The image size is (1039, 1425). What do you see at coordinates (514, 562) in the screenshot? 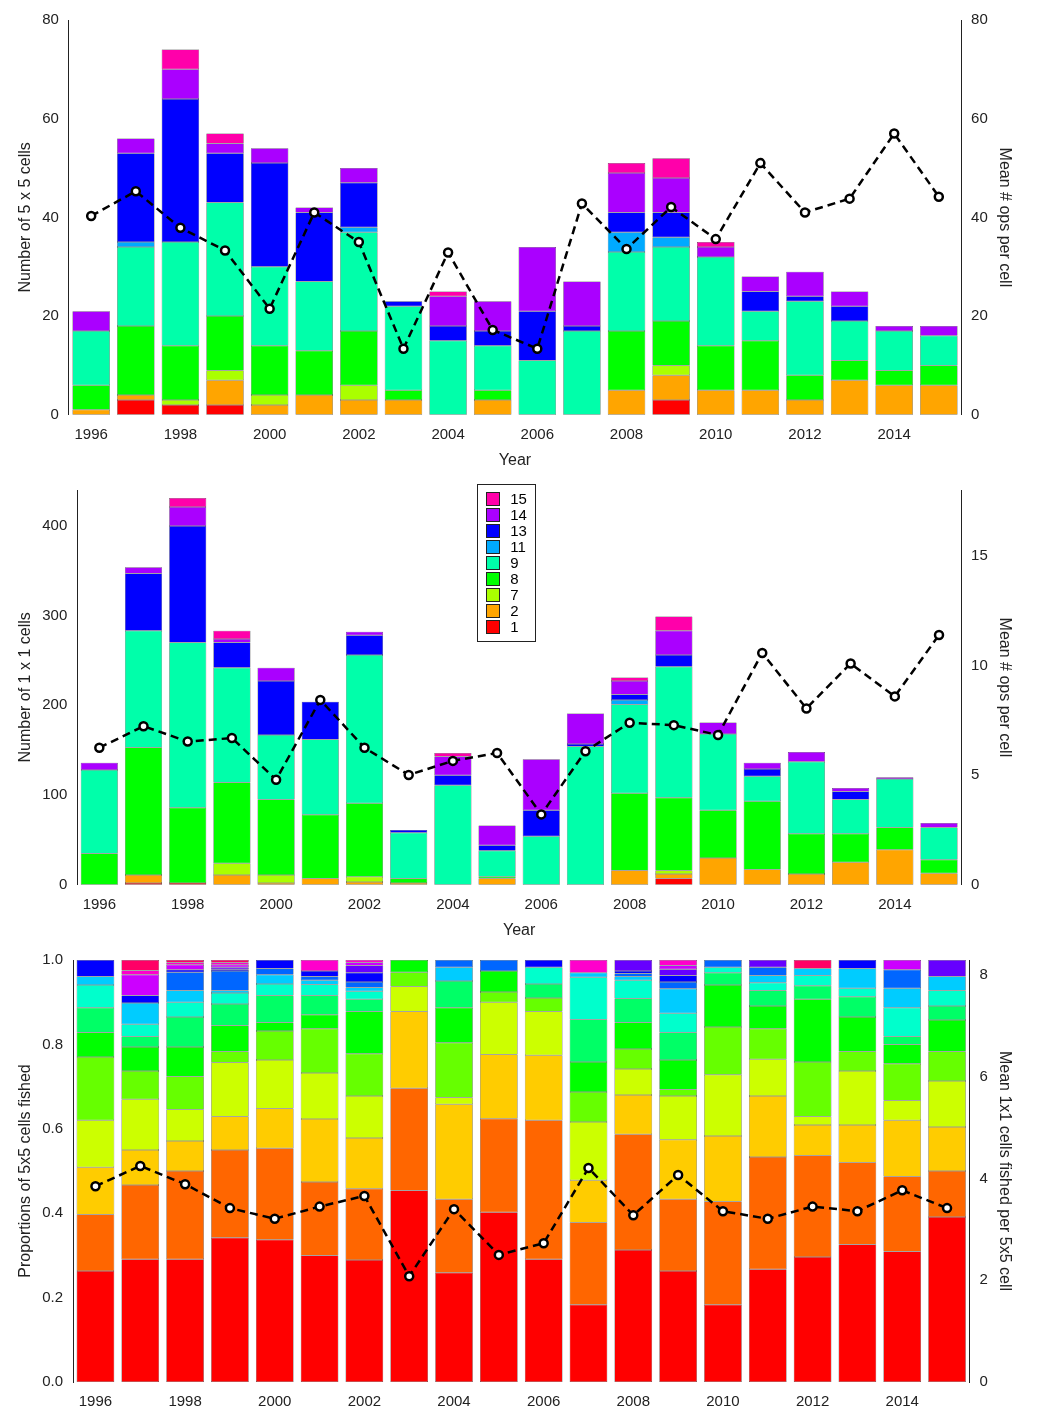
I see `legend-label: 9` at bounding box center [514, 562].